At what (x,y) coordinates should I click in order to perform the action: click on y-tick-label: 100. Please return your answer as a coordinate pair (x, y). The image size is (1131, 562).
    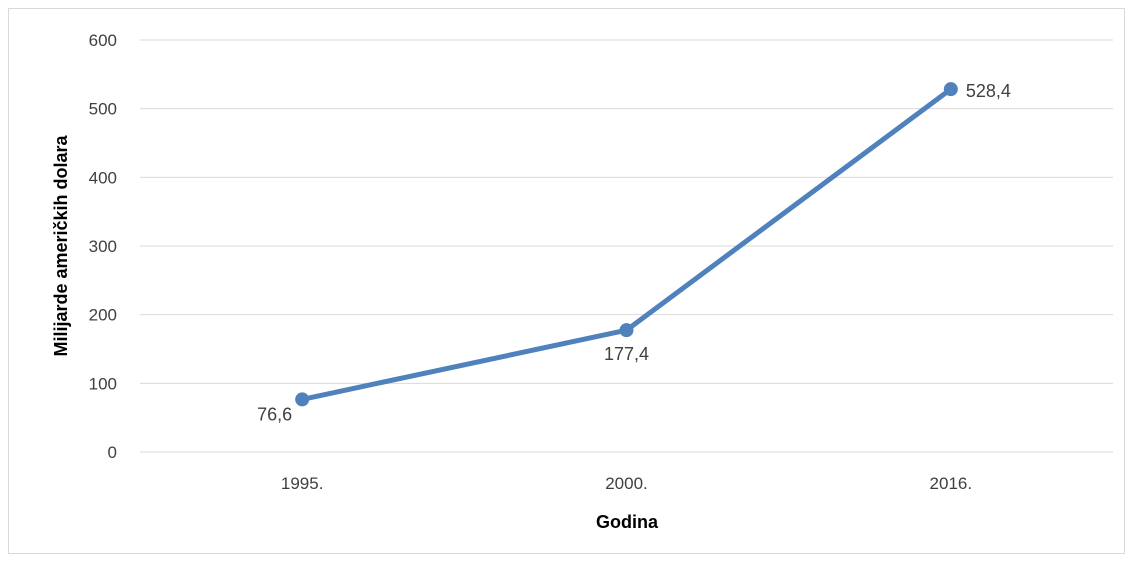
    Looking at the image, I should click on (103, 383).